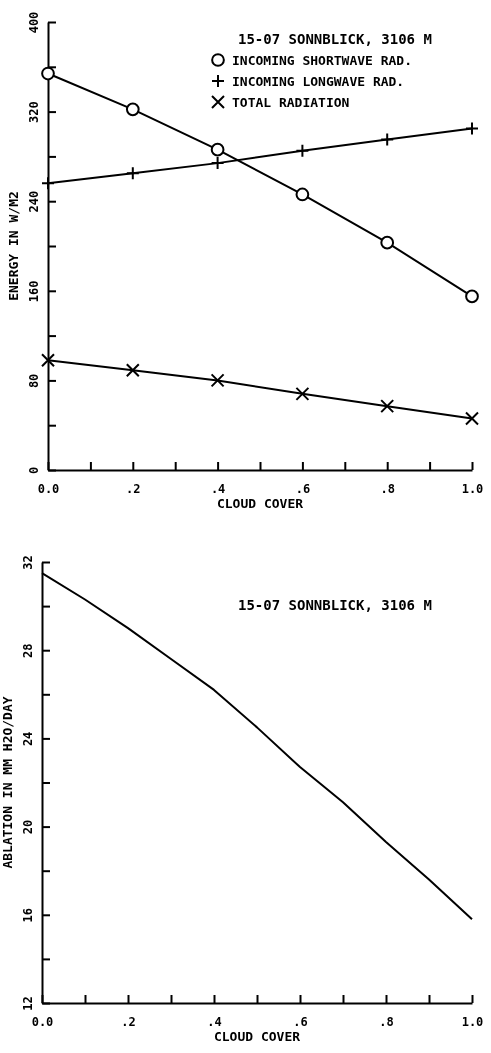 The height and width of the screenshot is (1053, 491). What do you see at coordinates (34, 22) in the screenshot?
I see `y-tick-label: 400` at bounding box center [34, 22].